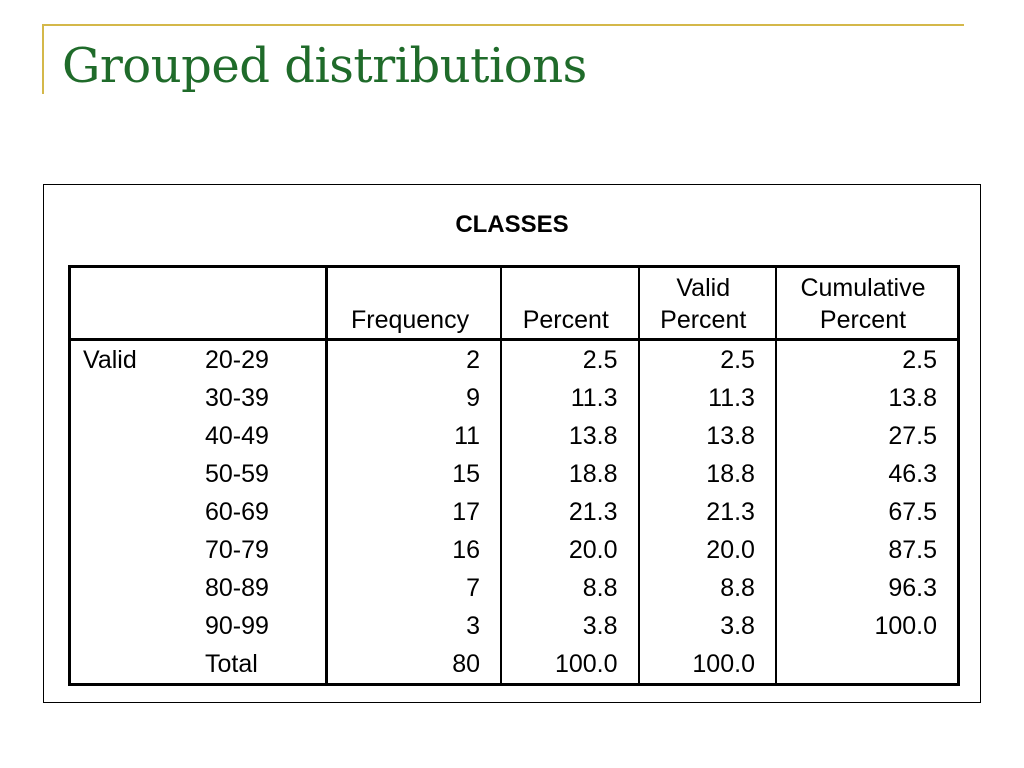 This screenshot has width=1024, height=768. Describe the element at coordinates (867, 303) in the screenshot. I see `header-cumulative-percent: Cumulative Percent` at that location.